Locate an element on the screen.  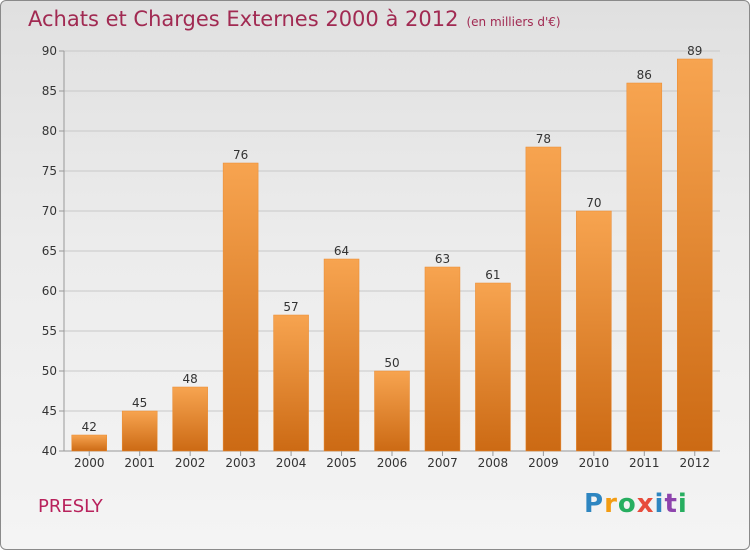
proxiti-logo: Proxiti is located at coordinates (636, 504).